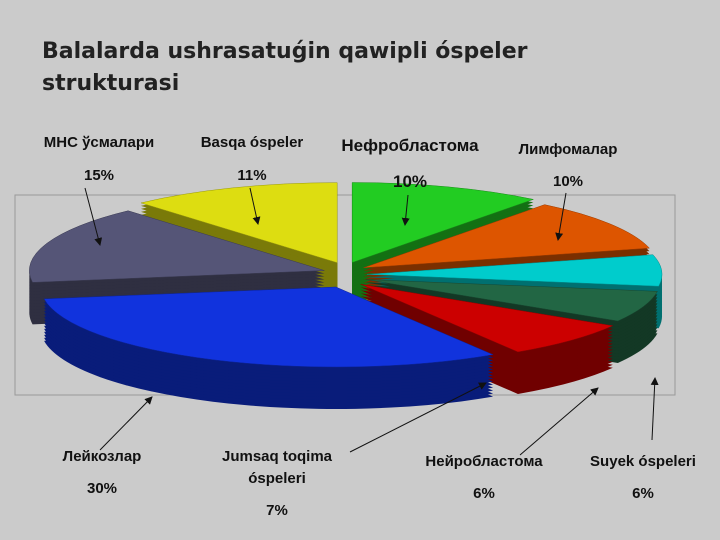 The height and width of the screenshot is (540, 720). I want to click on value-label: 11%, so click(252, 175).